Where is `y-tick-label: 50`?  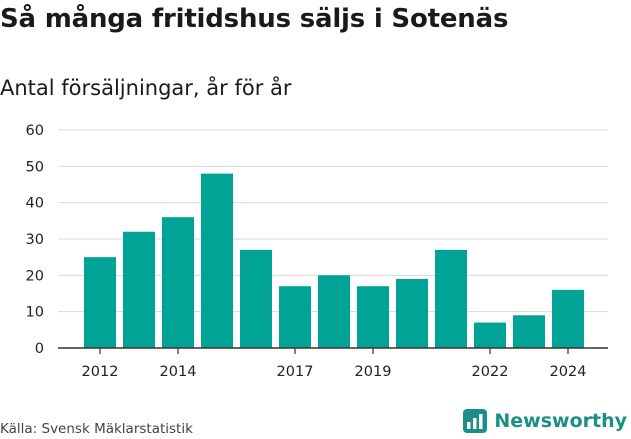 y-tick-label: 50 is located at coordinates (35, 167).